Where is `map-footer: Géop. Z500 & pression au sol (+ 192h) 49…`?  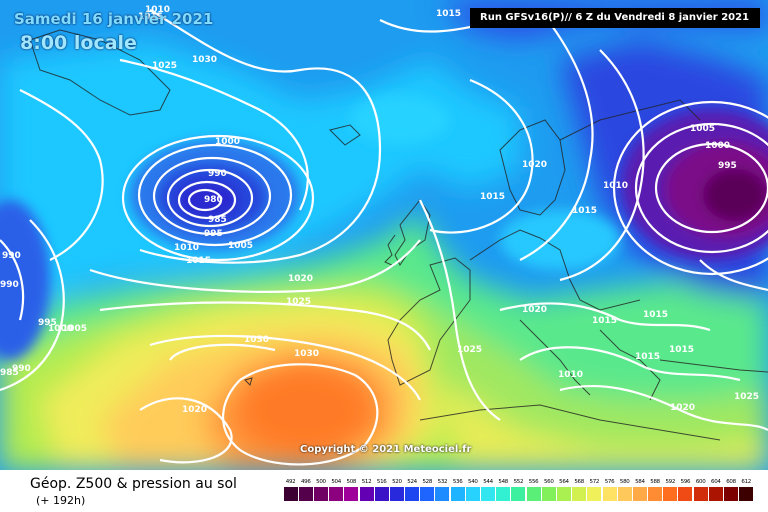 map-footer: Géop. Z500 & pression au sol (+ 192h) 49… is located at coordinates (384, 491).